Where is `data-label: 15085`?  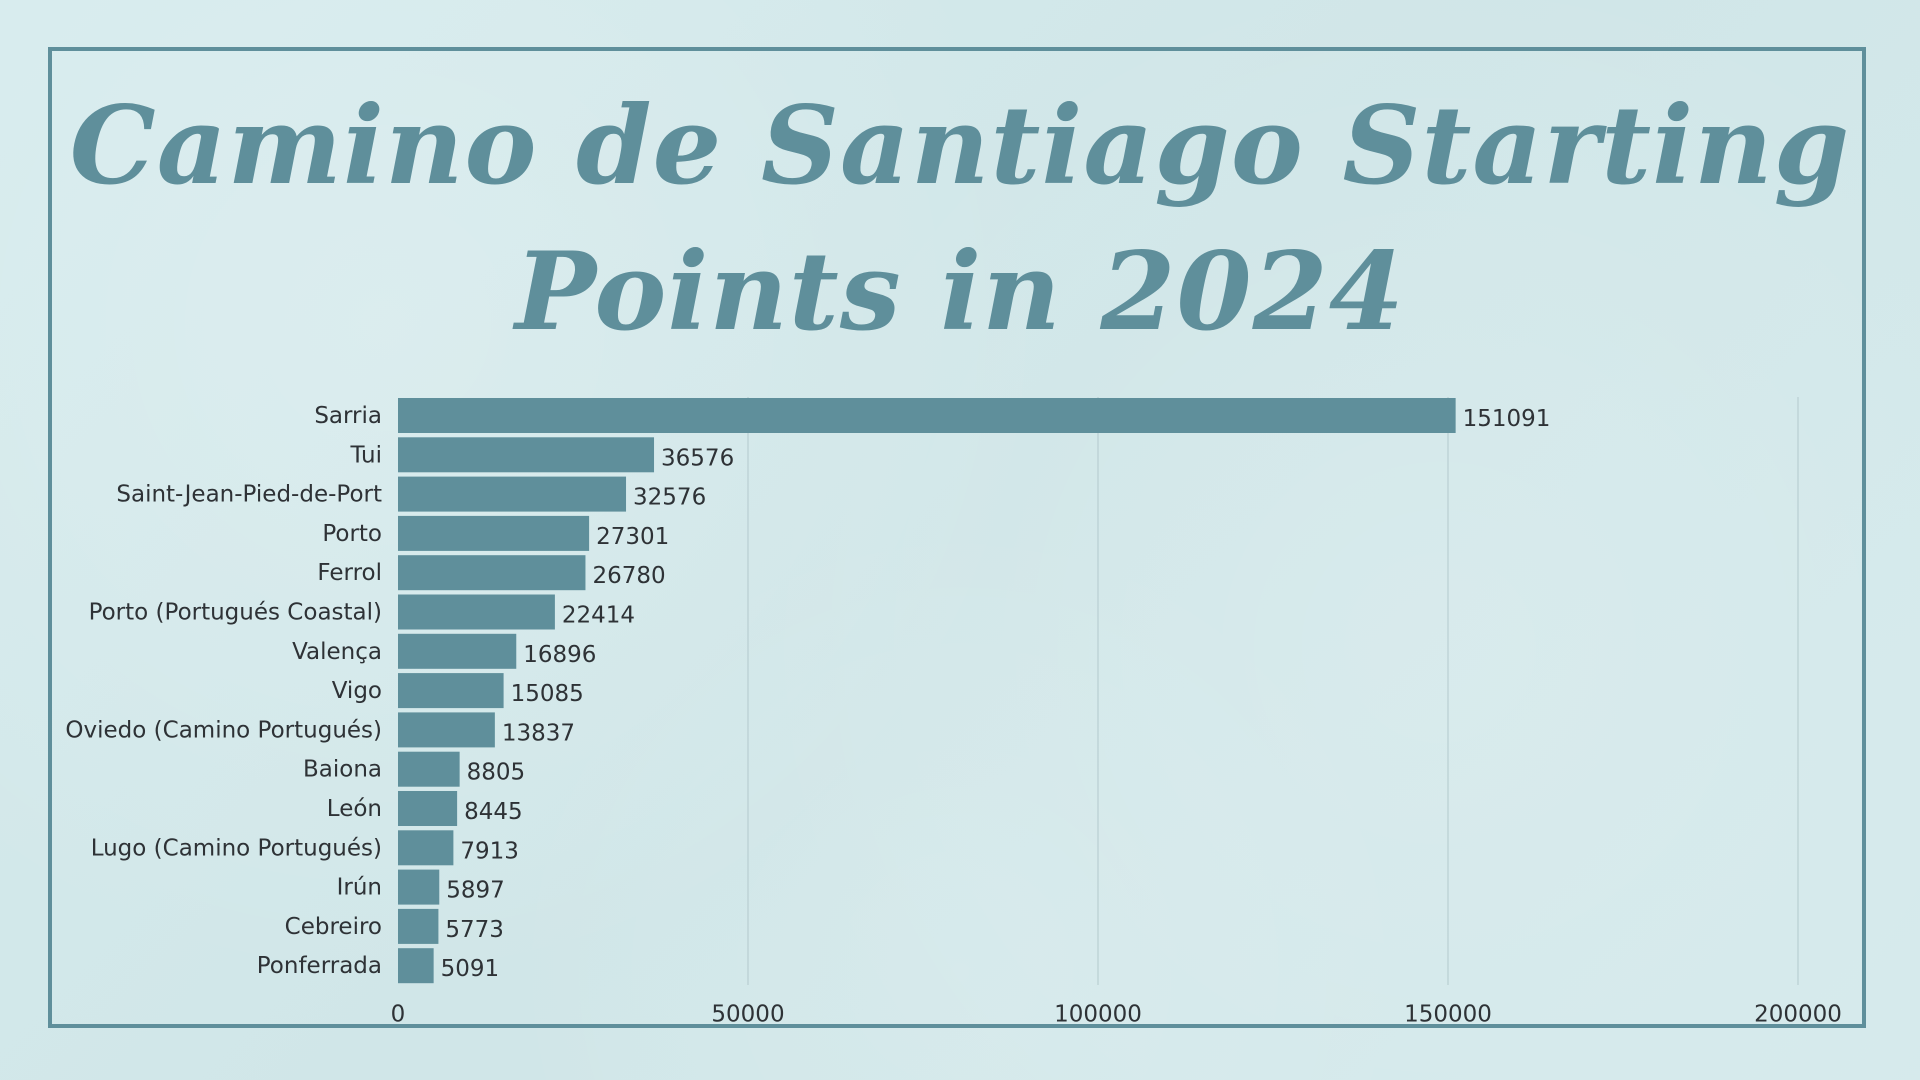 data-label: 15085 is located at coordinates (547, 694).